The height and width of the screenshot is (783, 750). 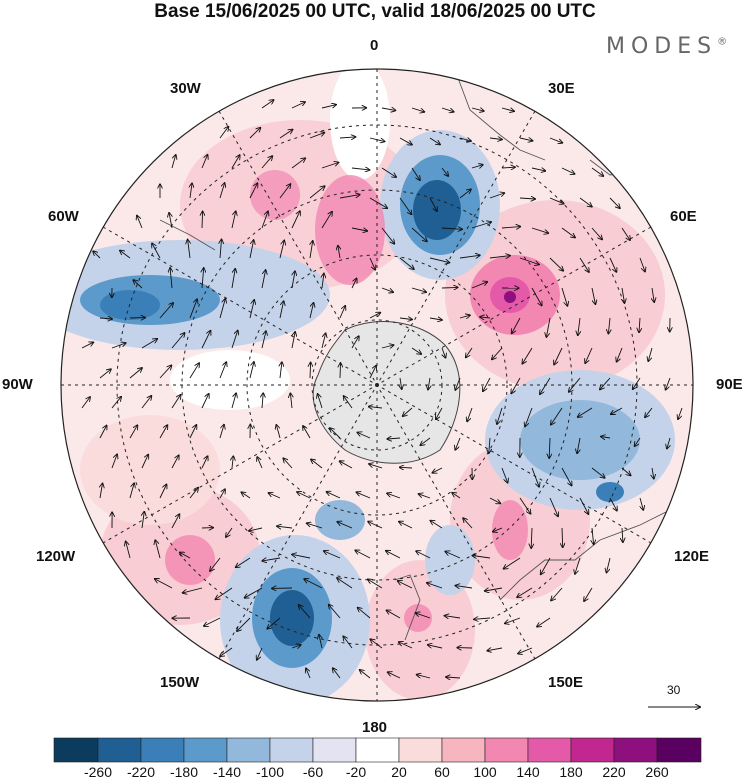 What do you see at coordinates (386, 392) in the screenshot?
I see `antarctica-land` at bounding box center [386, 392].